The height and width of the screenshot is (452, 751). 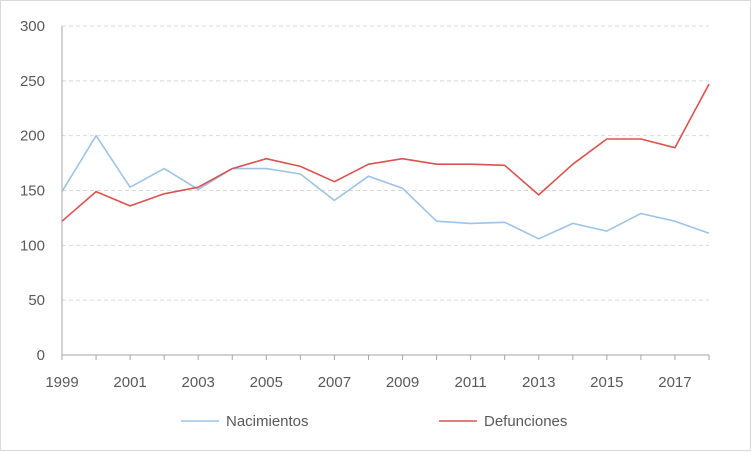 I want to click on x-tick-label: 2007, so click(x=334, y=382).